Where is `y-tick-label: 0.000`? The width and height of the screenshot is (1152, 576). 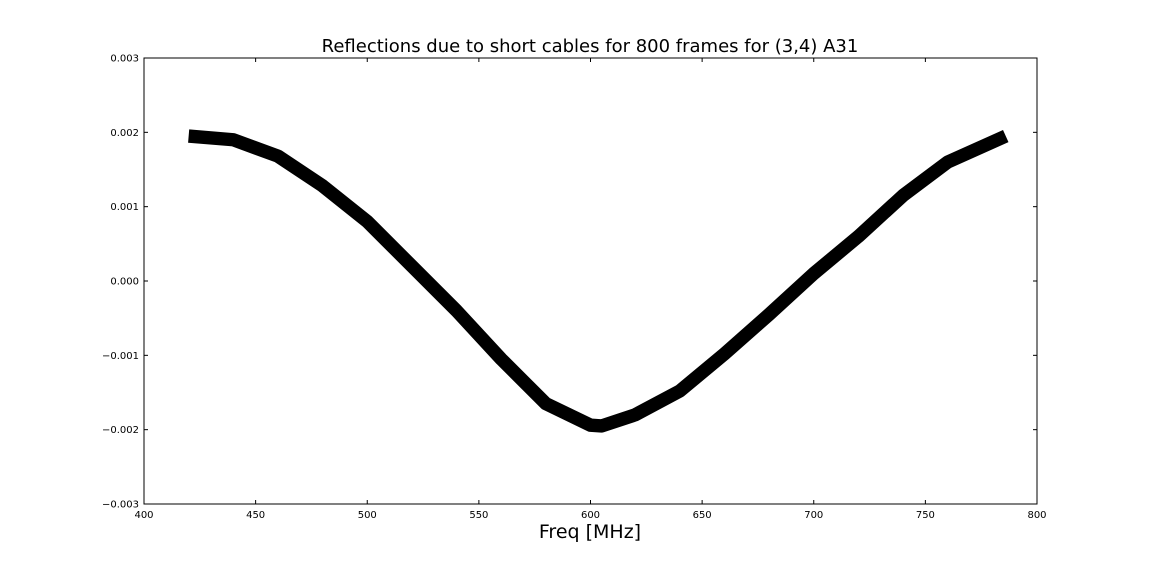 y-tick-label: 0.000 is located at coordinates (124, 282).